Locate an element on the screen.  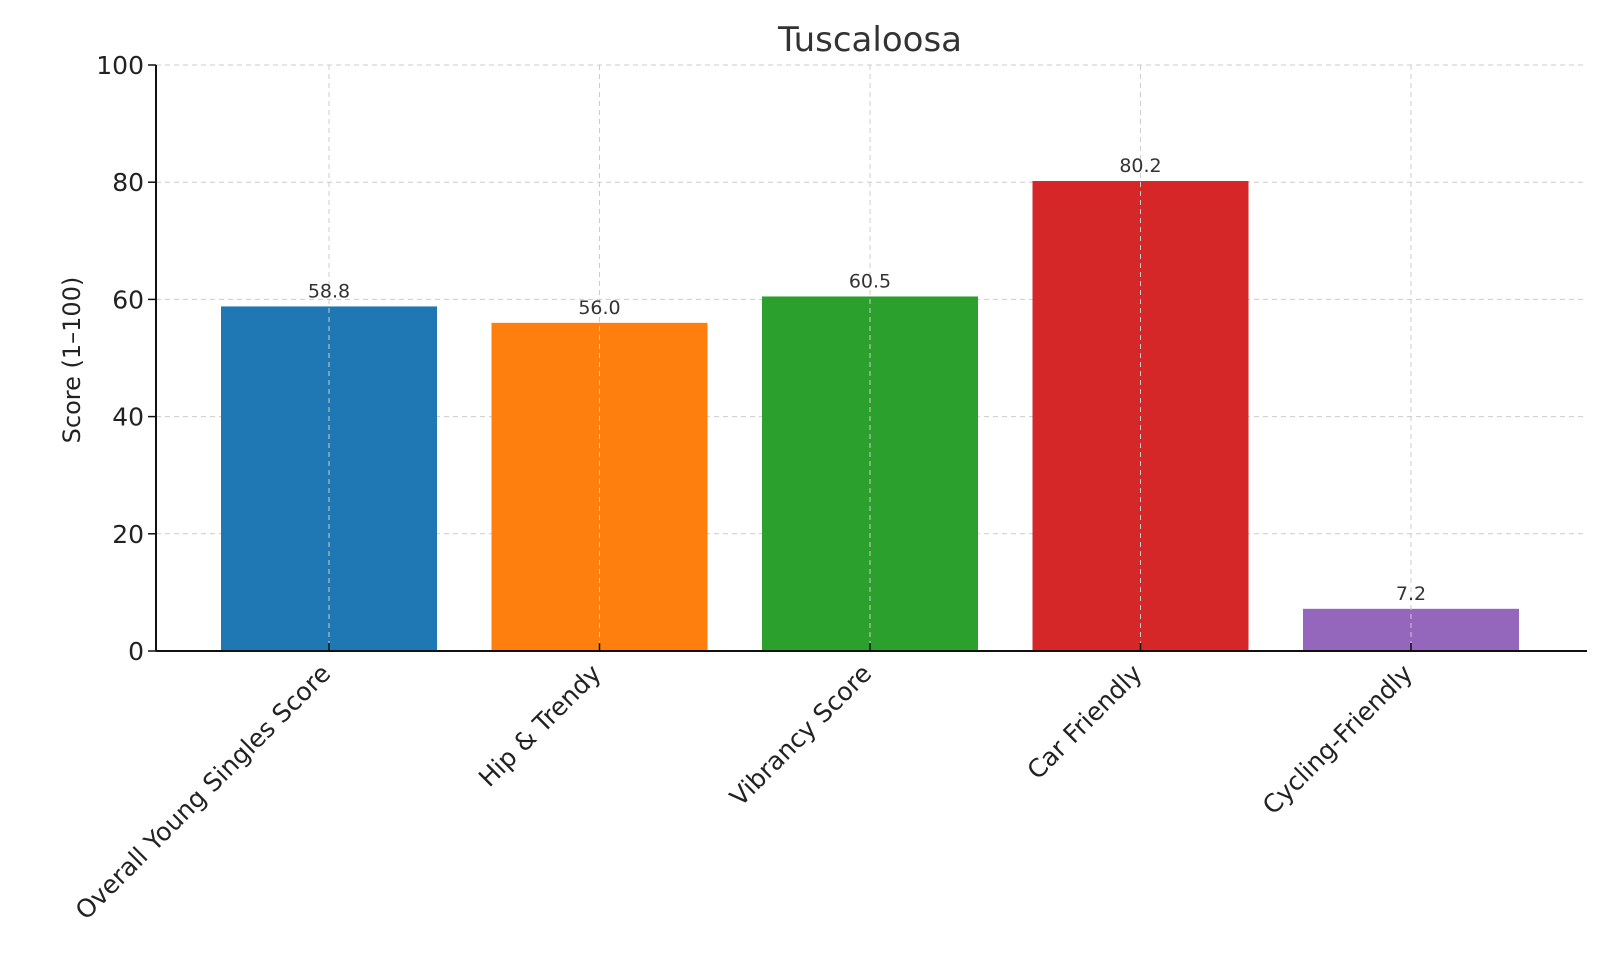
bar-value-label: 56.0 is located at coordinates (599, 308).